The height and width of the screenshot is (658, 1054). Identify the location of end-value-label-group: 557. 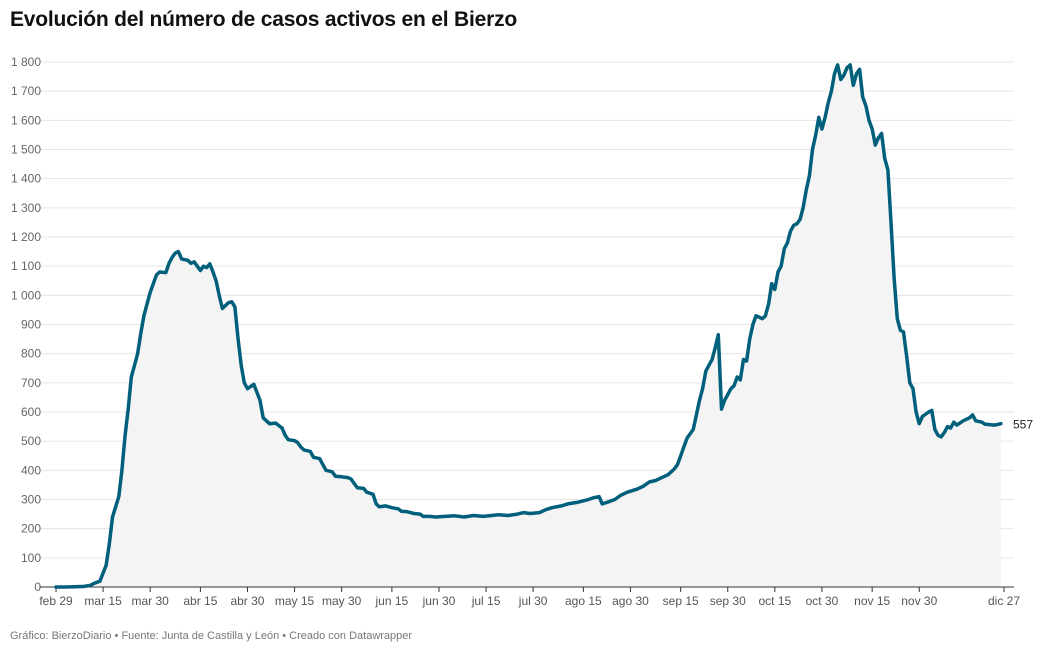
(1023, 425).